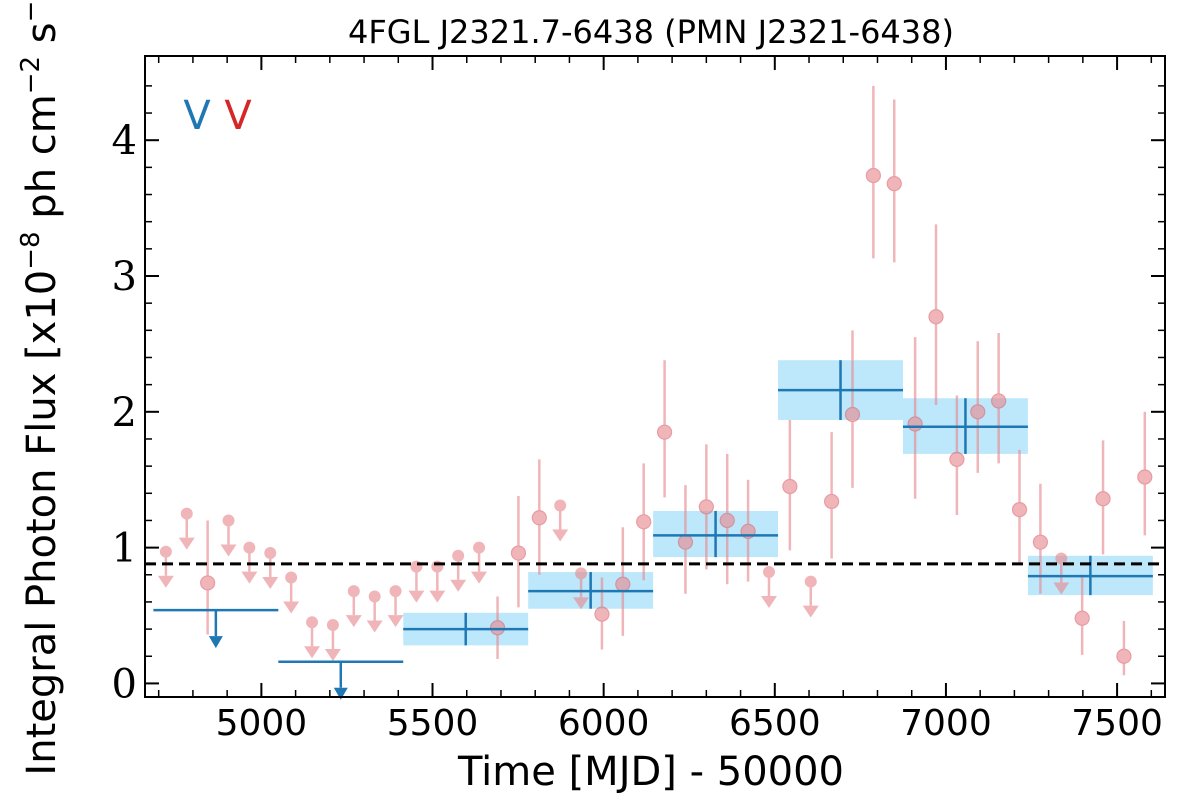 The width and height of the screenshot is (1200, 800). What do you see at coordinates (124, 684) in the screenshot?
I see `y-tick-label: 0` at bounding box center [124, 684].